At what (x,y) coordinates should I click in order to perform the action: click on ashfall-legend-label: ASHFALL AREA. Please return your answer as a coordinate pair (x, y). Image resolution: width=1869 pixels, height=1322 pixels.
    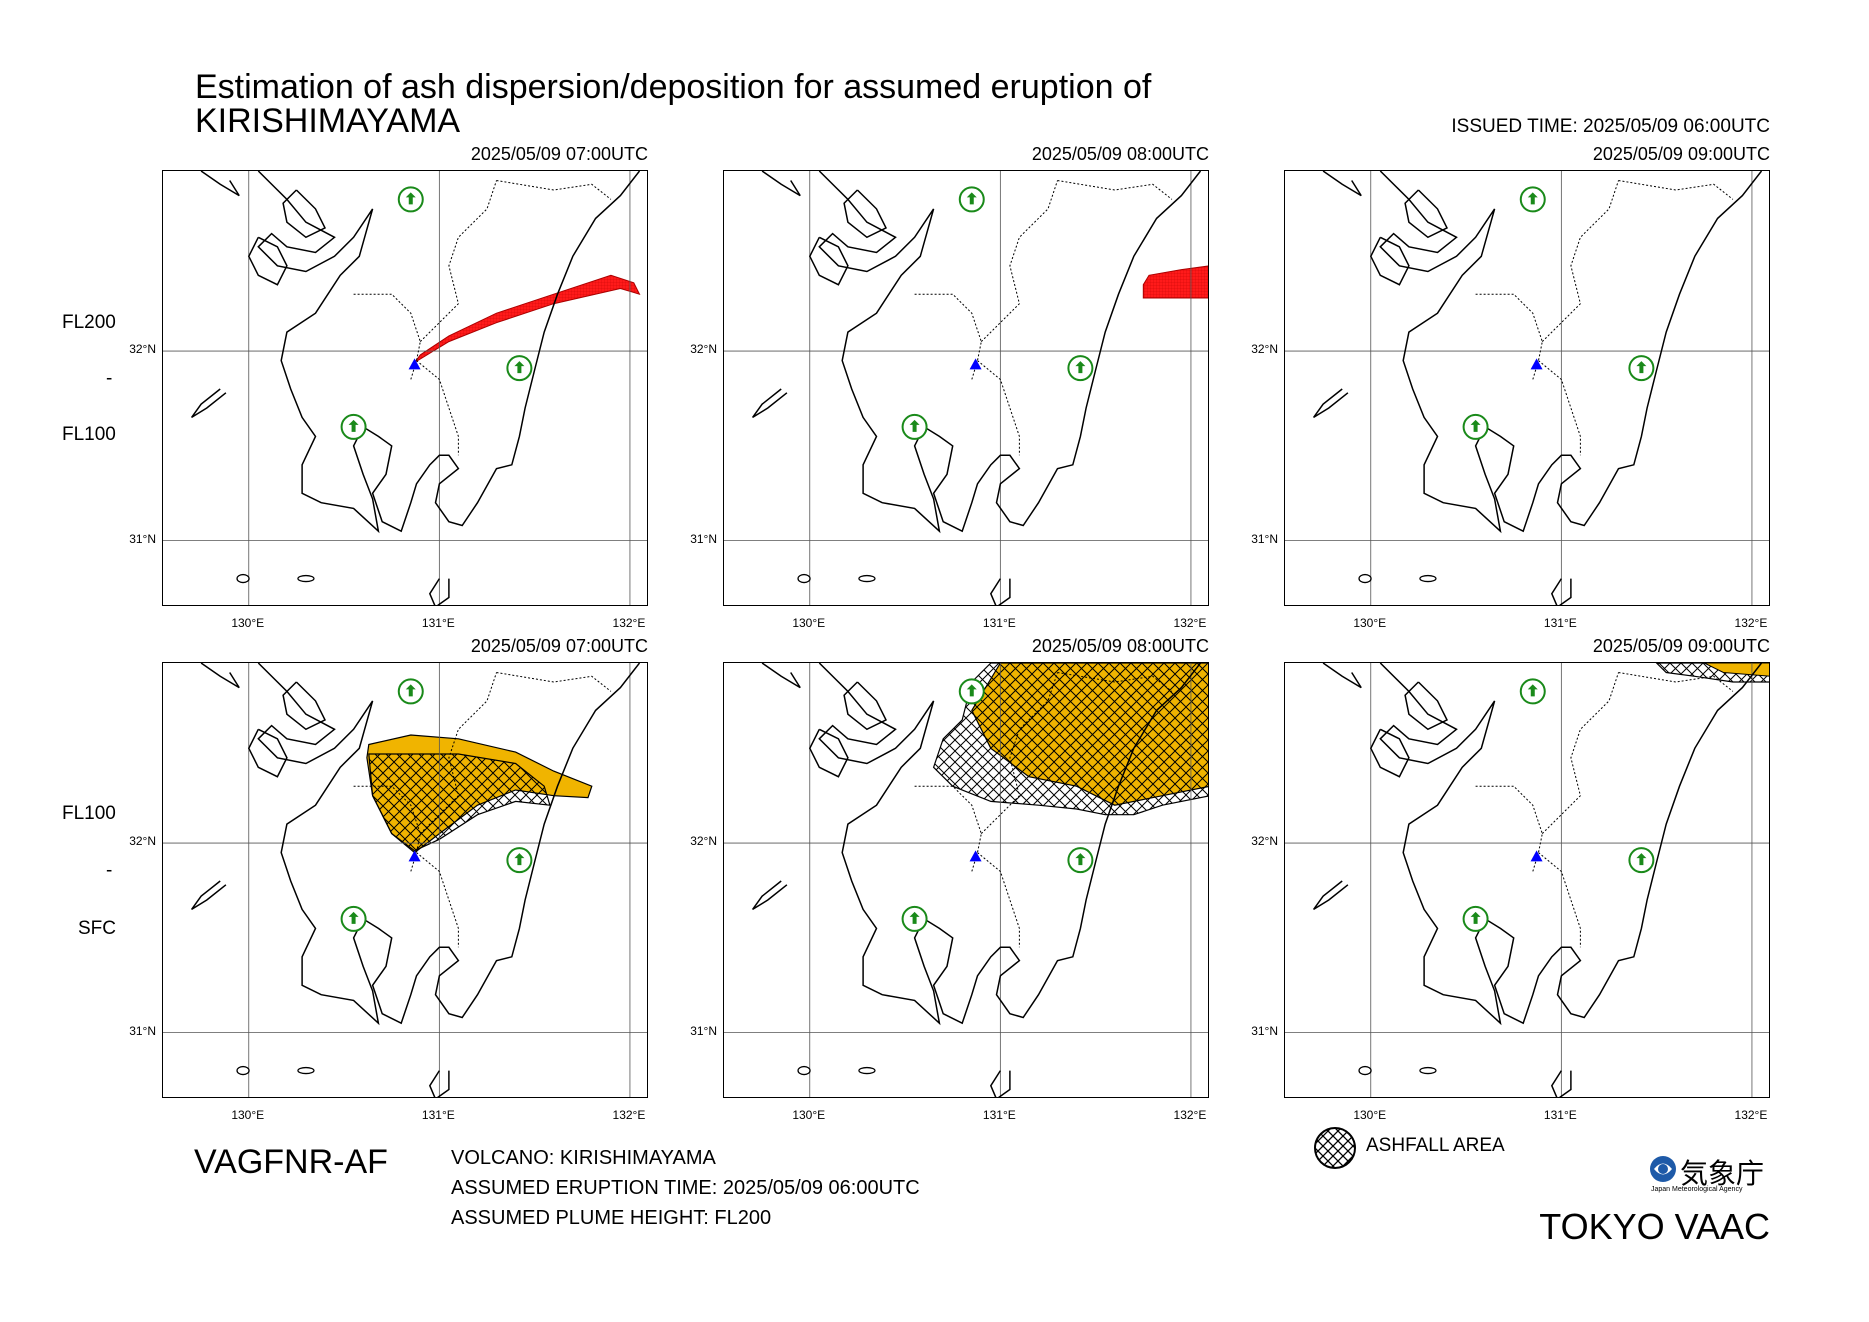
    Looking at the image, I should click on (1435, 1145).